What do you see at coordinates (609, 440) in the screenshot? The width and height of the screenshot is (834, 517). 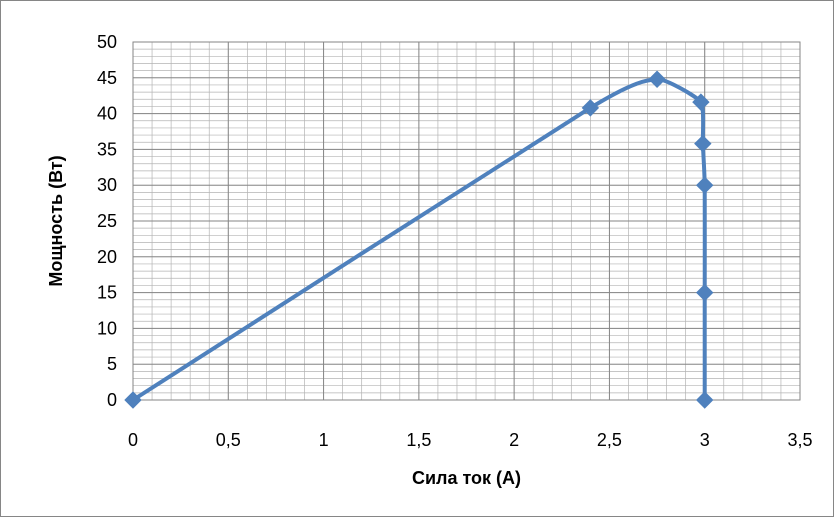 I see `x-tick-label: 2,5` at bounding box center [609, 440].